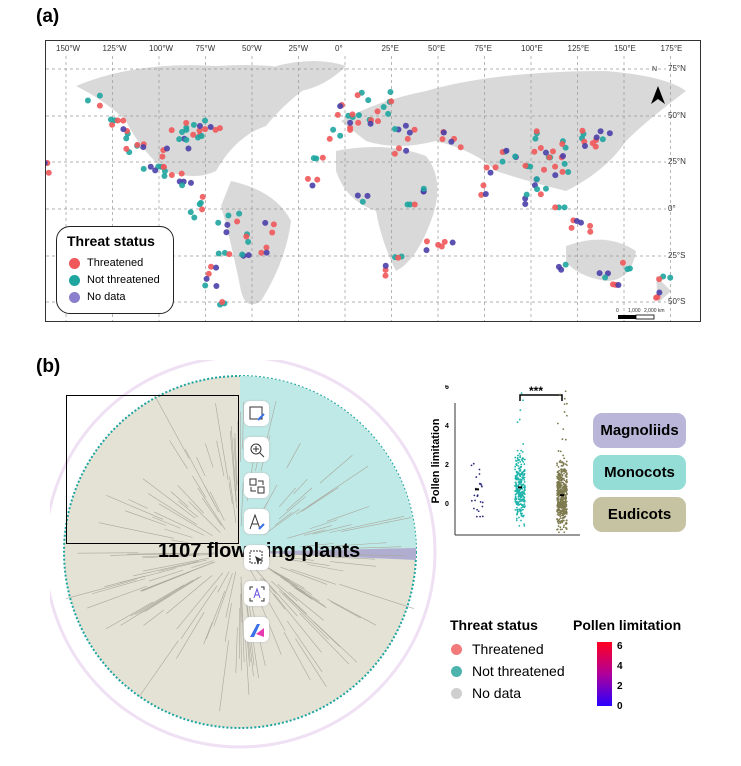  What do you see at coordinates (123, 280) in the screenshot?
I see `legend-label: Not threatened` at bounding box center [123, 280].